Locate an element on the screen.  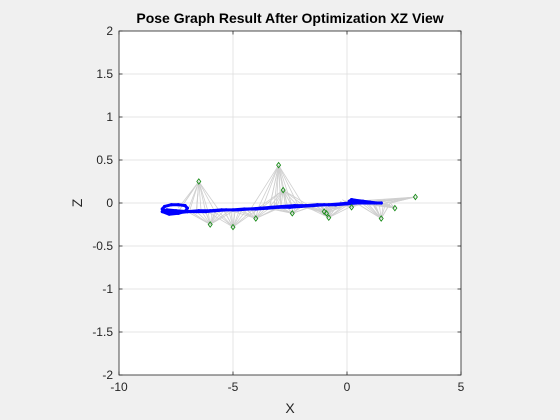
x-tick-label: 5 is located at coordinates (461, 387).